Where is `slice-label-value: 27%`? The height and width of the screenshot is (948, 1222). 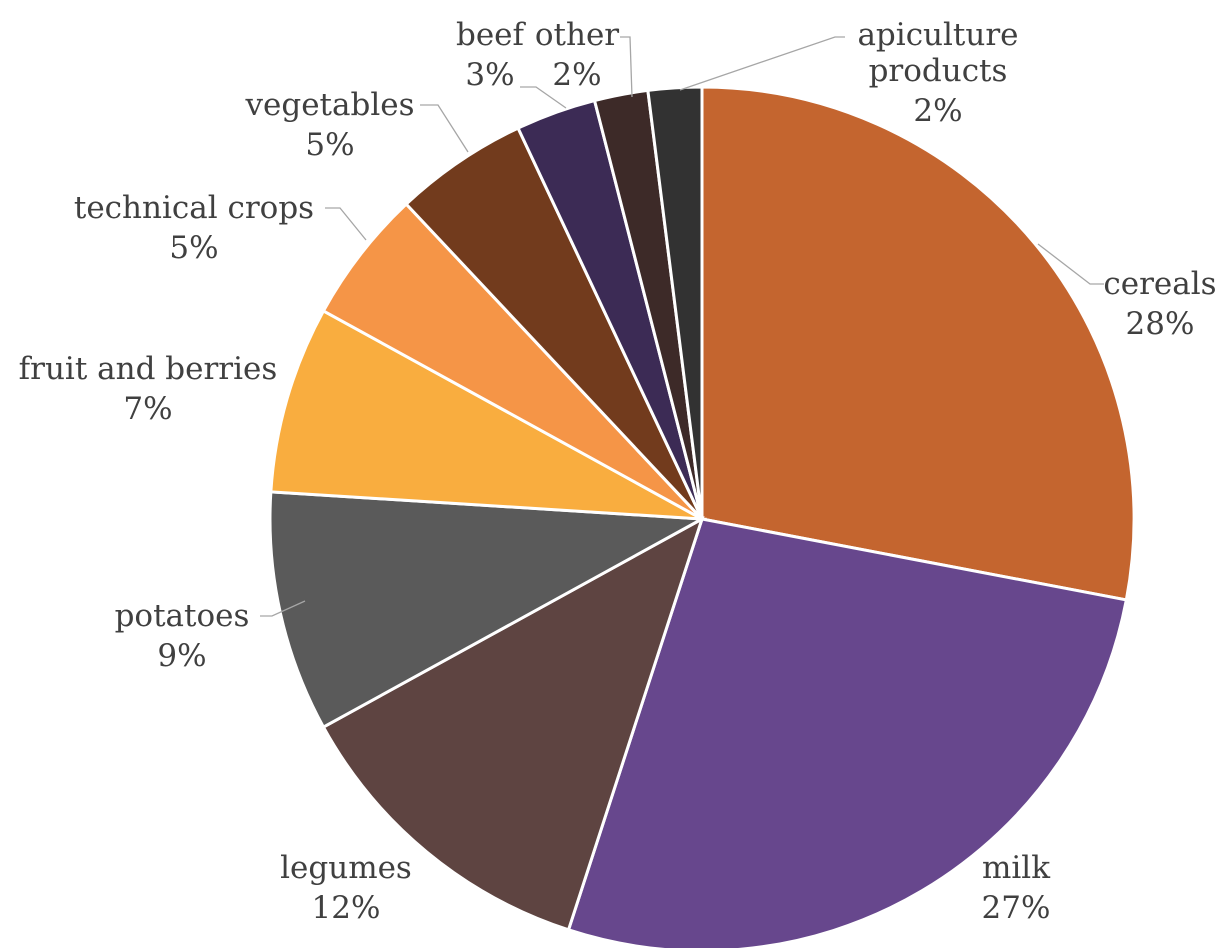
slice-label-value: 27% is located at coordinates (1016, 908).